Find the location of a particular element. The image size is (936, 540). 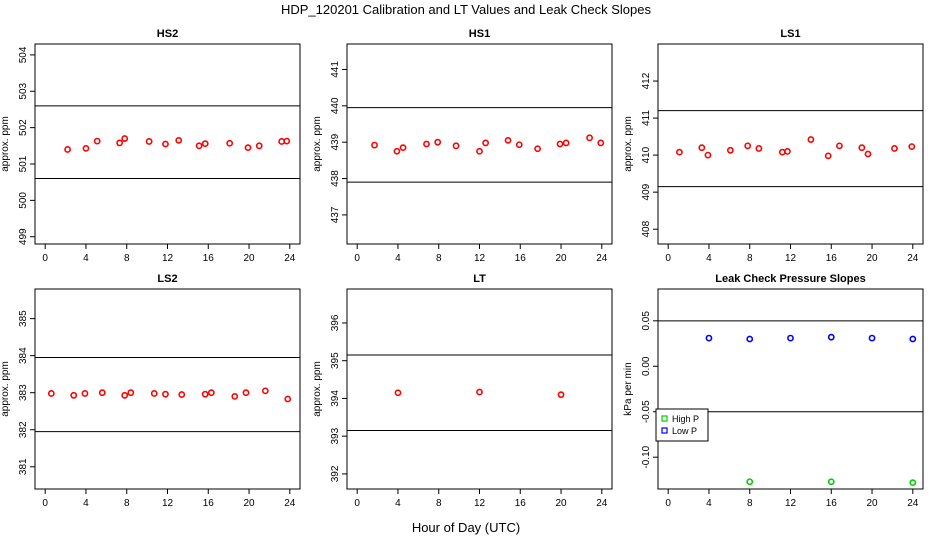

panel-5: LT approx. ppm 0 4 8 12 16 20 24 392 393 394 395 396 is located at coordinates (462, 391).